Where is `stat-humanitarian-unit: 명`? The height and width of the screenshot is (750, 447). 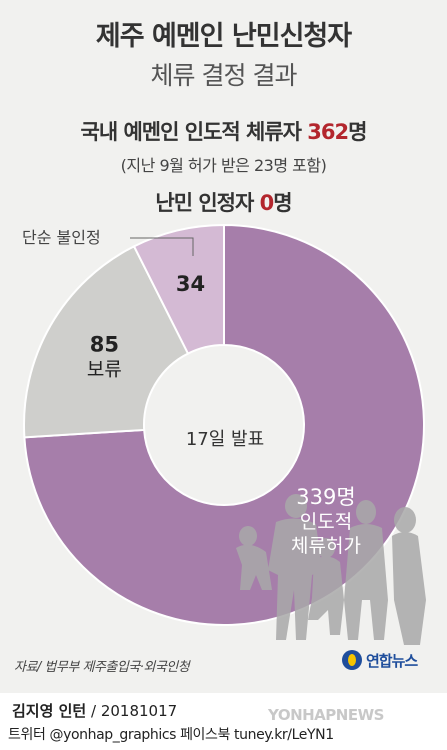 stat-humanitarian-unit: 명 is located at coordinates (357, 132).